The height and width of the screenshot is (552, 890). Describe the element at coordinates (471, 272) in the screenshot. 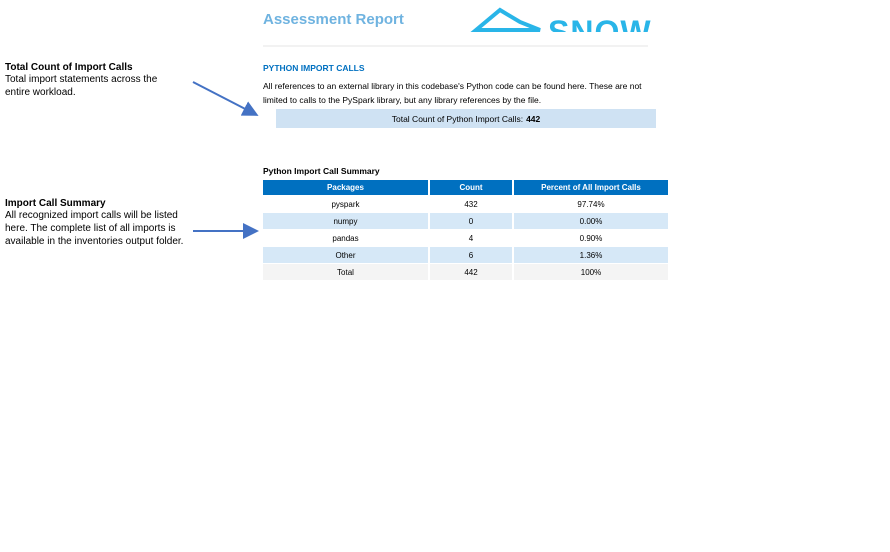

I see `table-cell: 442` at that location.